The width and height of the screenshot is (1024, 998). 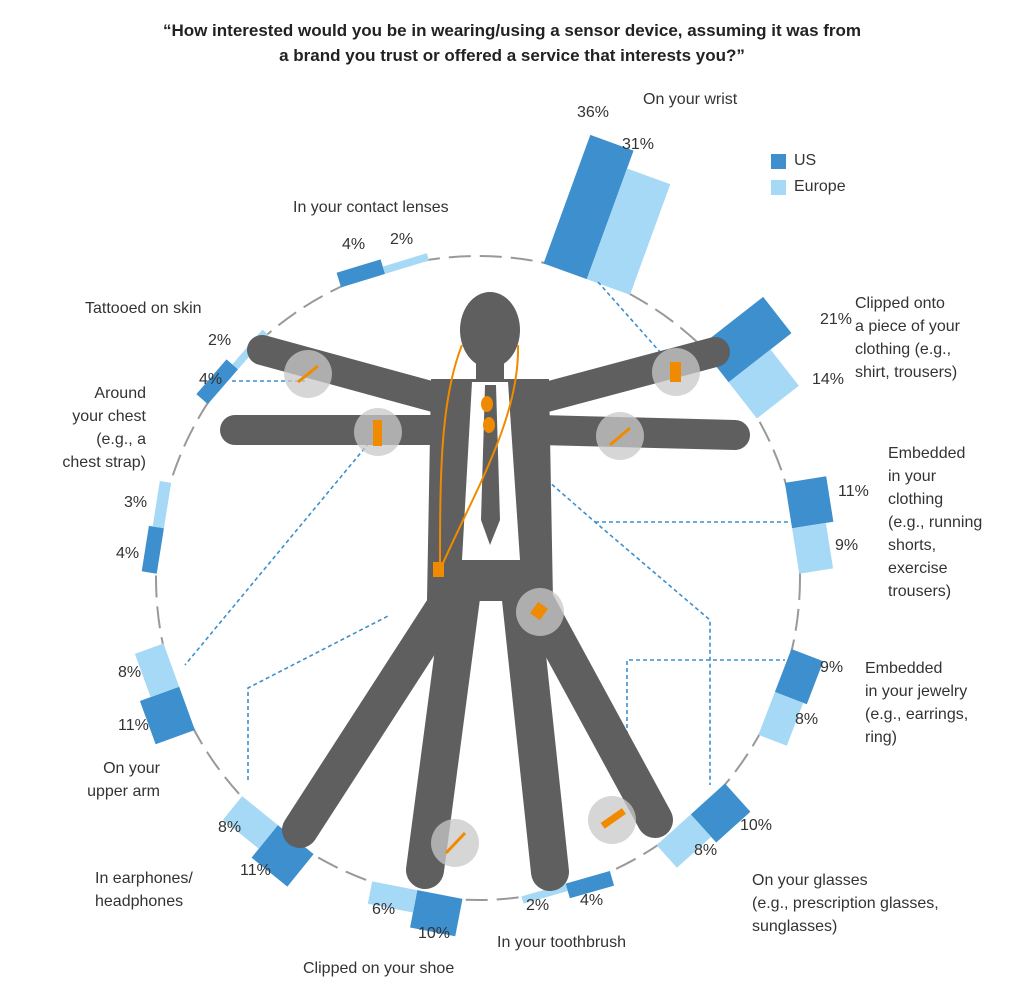 What do you see at coordinates (379, 968) in the screenshot?
I see `category-label: Clipped on your shoe` at bounding box center [379, 968].